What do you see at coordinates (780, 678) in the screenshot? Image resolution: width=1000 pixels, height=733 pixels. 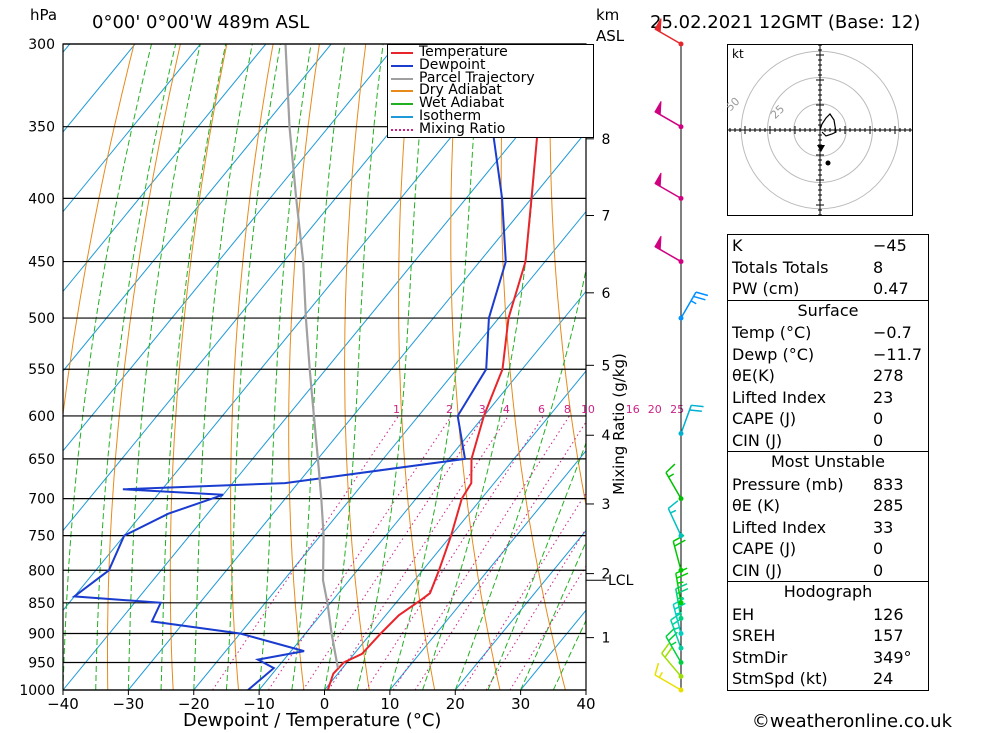 I see `hodo-stat-label: StmSpd (kt)` at bounding box center [780, 678].